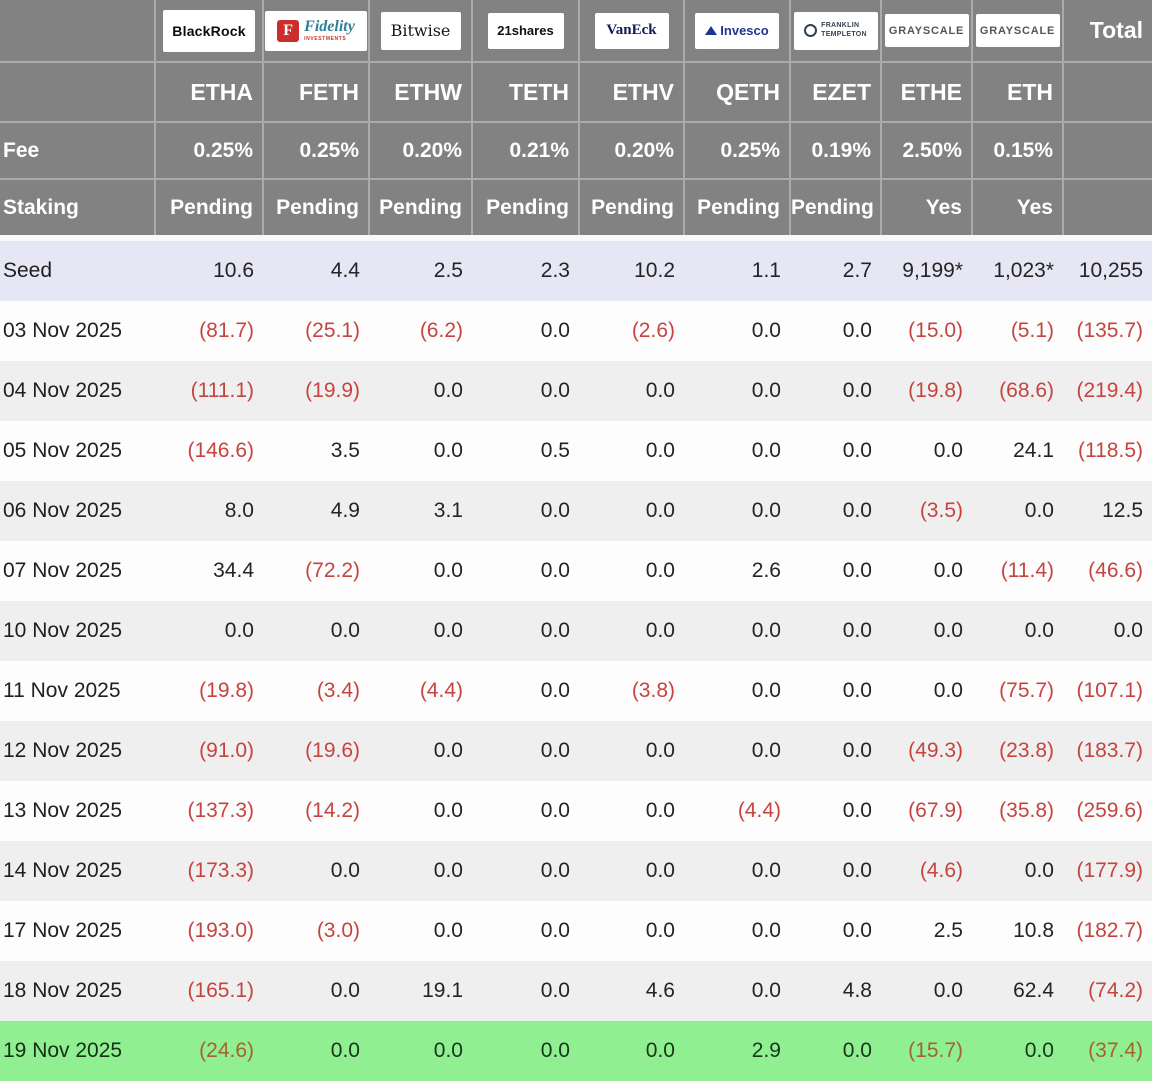 This screenshot has width=1152, height=1081. What do you see at coordinates (209, 751) in the screenshot?
I see `flow-value-cell: (91.0)` at bounding box center [209, 751].